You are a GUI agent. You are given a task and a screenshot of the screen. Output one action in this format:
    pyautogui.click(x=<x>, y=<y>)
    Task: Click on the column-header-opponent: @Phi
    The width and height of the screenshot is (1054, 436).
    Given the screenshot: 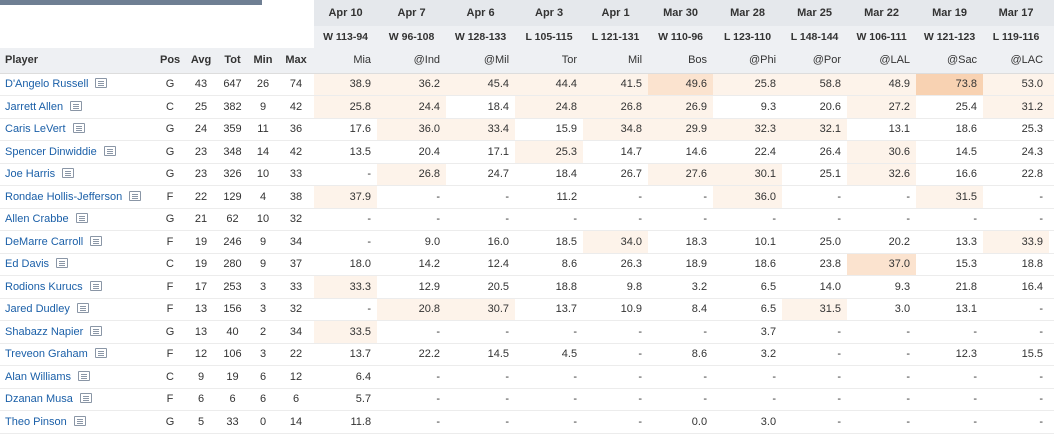 What is the action you would take?
    pyautogui.click(x=748, y=61)
    